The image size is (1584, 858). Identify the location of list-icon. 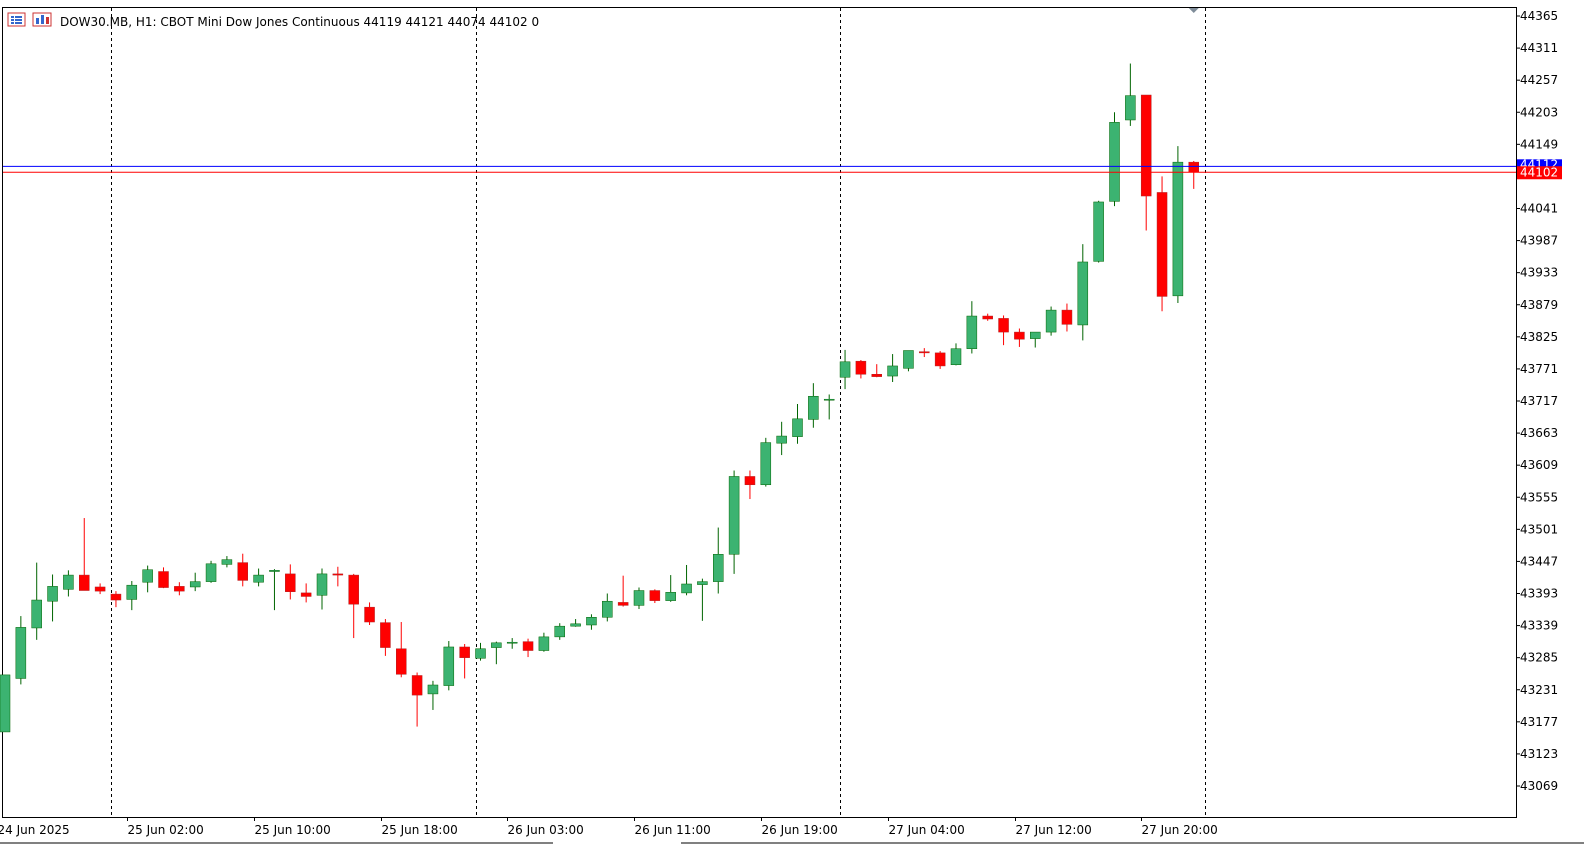
(16, 19).